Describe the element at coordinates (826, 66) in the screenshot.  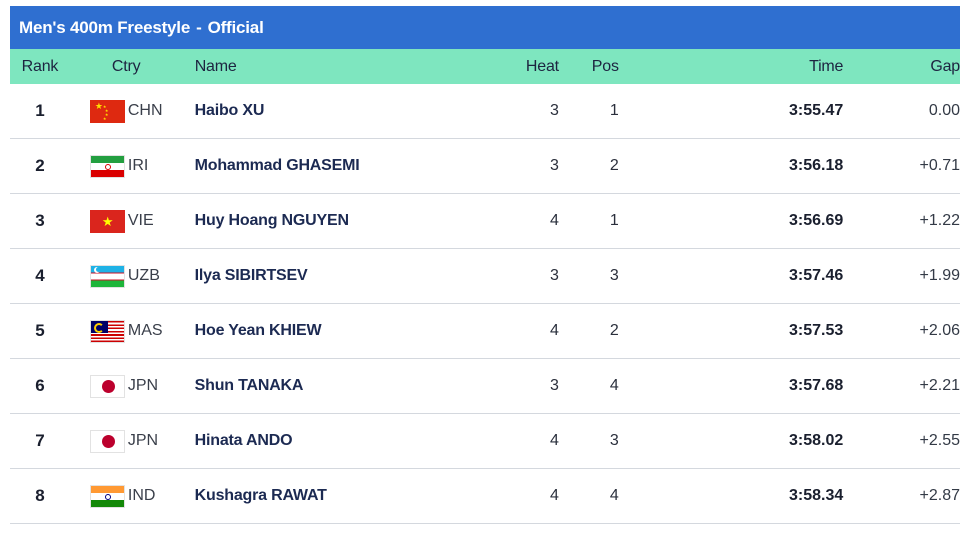
I see `header-time: Time` at that location.